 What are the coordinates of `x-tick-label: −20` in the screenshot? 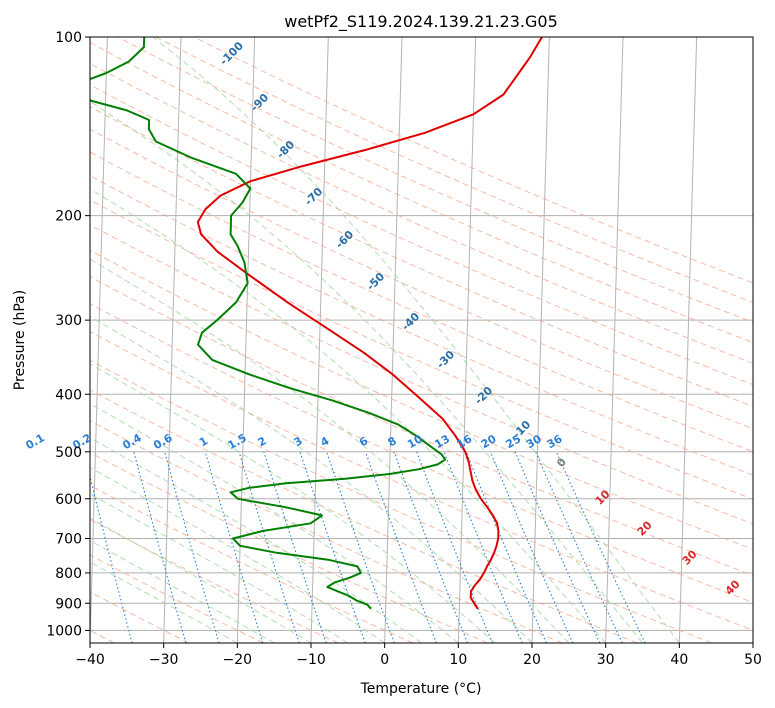 It's located at (238, 660).